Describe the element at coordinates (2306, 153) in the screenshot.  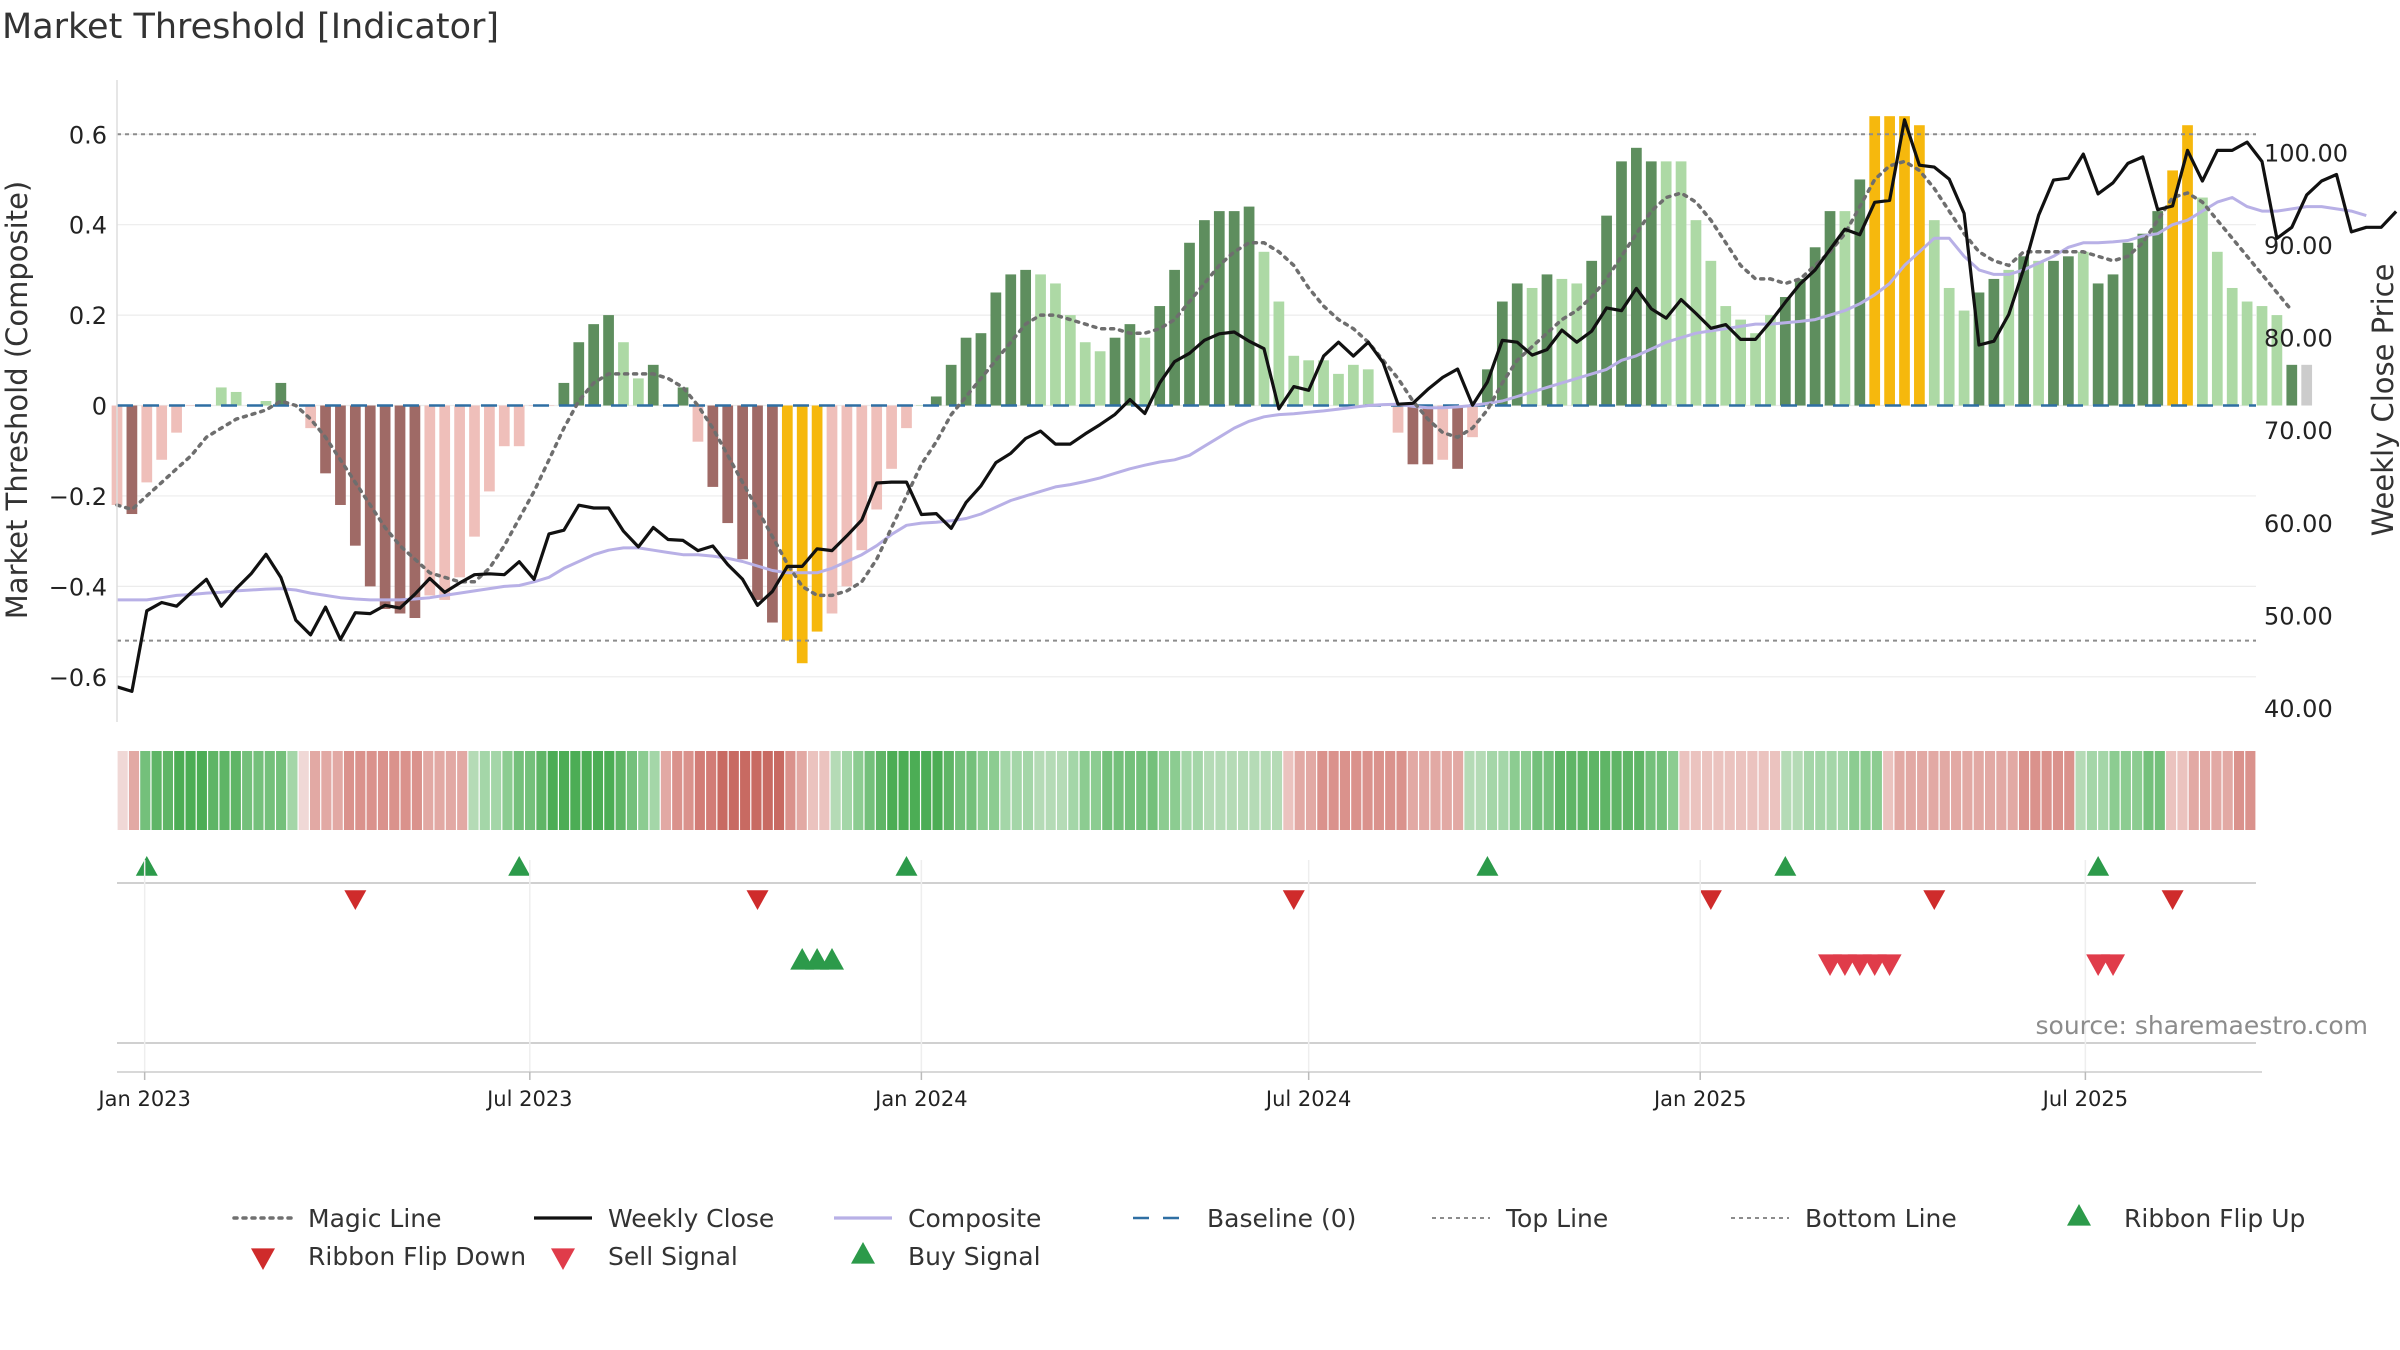
I see `right-tick-label: 100.00` at that location.